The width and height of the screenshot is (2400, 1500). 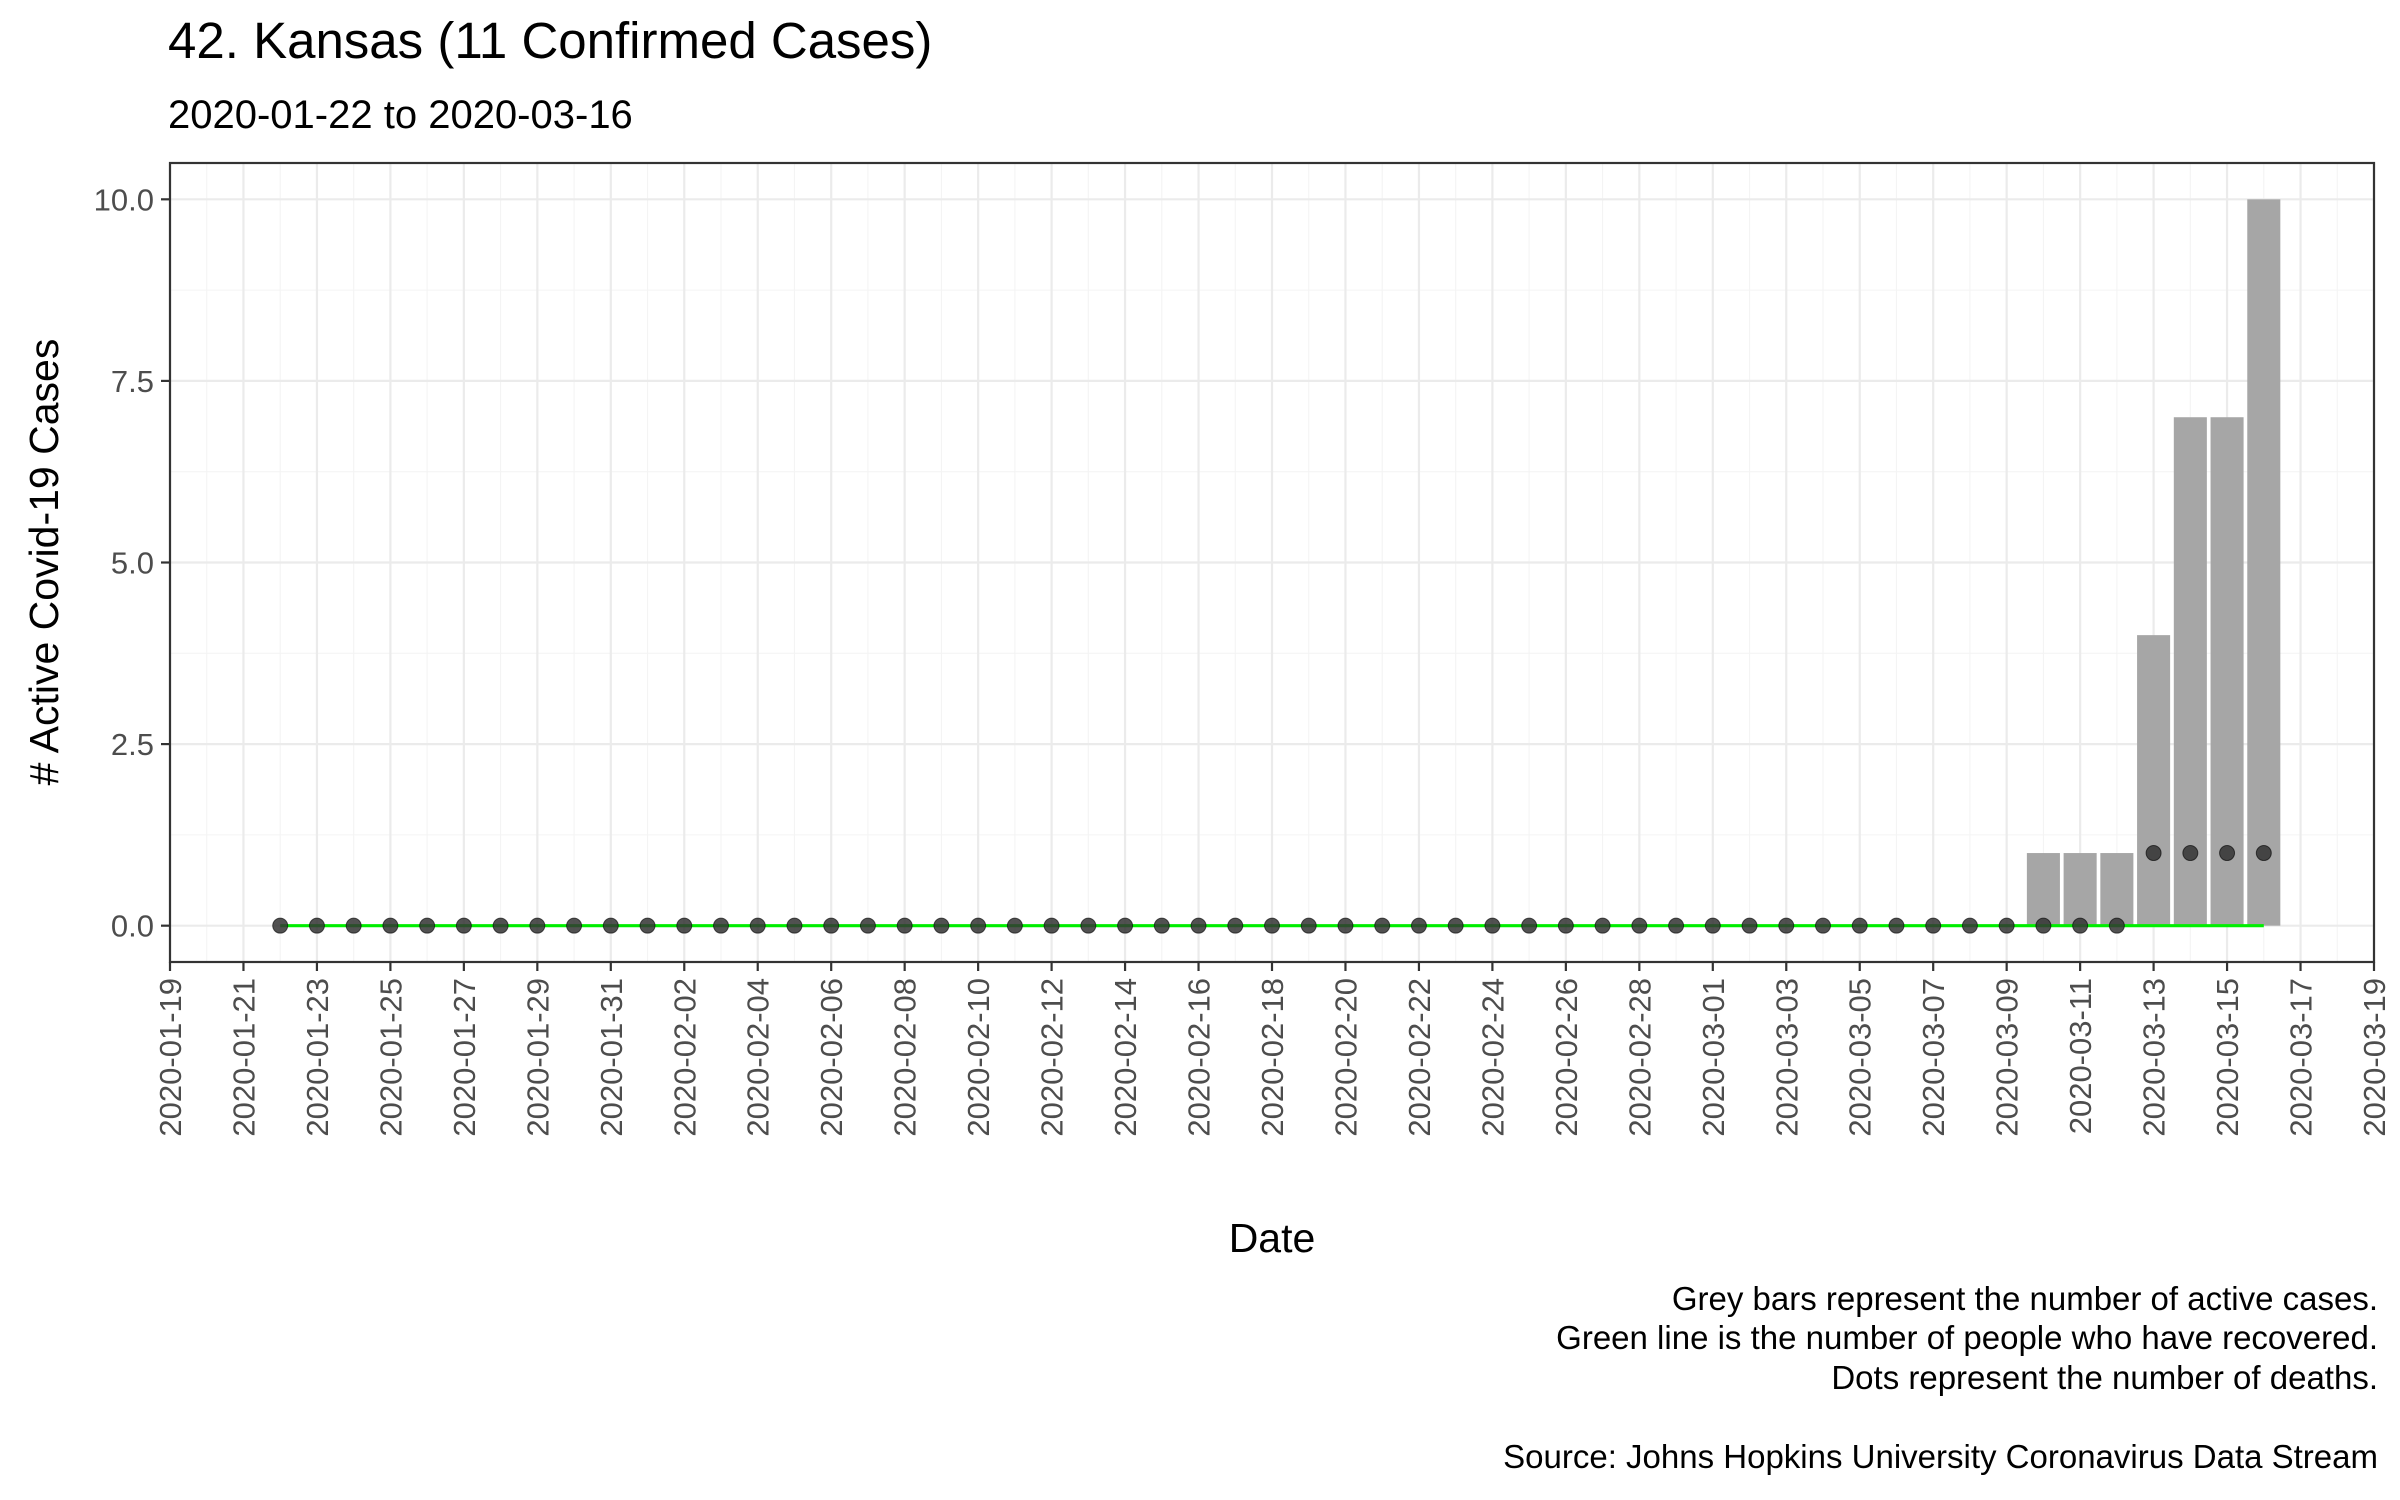 I want to click on y-tick-label: 2.5, so click(x=132, y=744).